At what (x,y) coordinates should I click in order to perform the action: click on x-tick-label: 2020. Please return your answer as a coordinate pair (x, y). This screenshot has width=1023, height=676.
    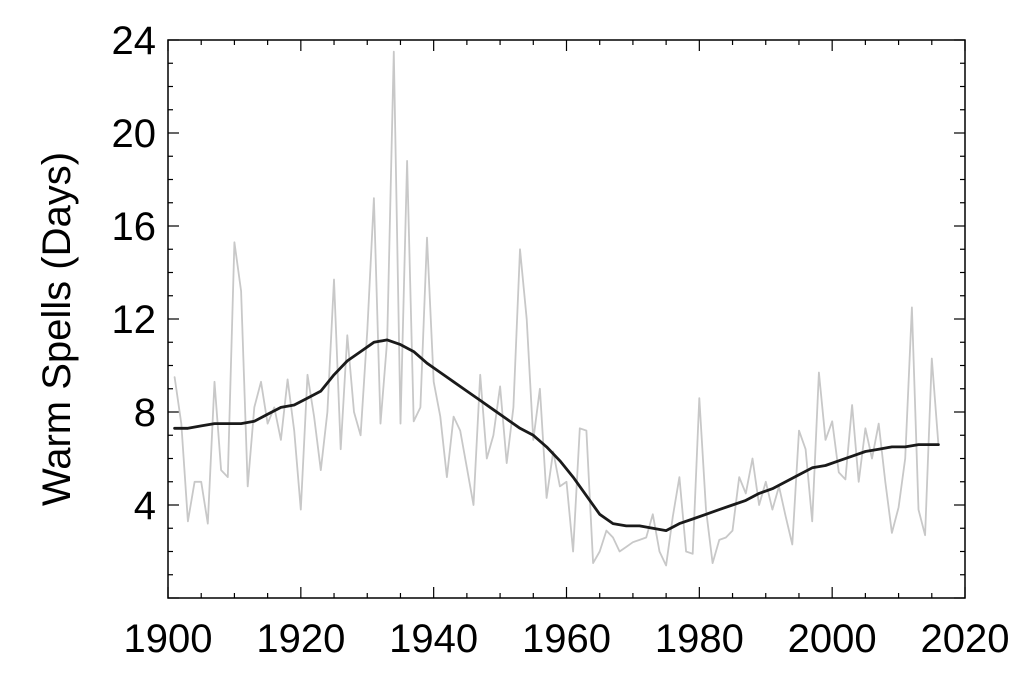
    Looking at the image, I should click on (965, 639).